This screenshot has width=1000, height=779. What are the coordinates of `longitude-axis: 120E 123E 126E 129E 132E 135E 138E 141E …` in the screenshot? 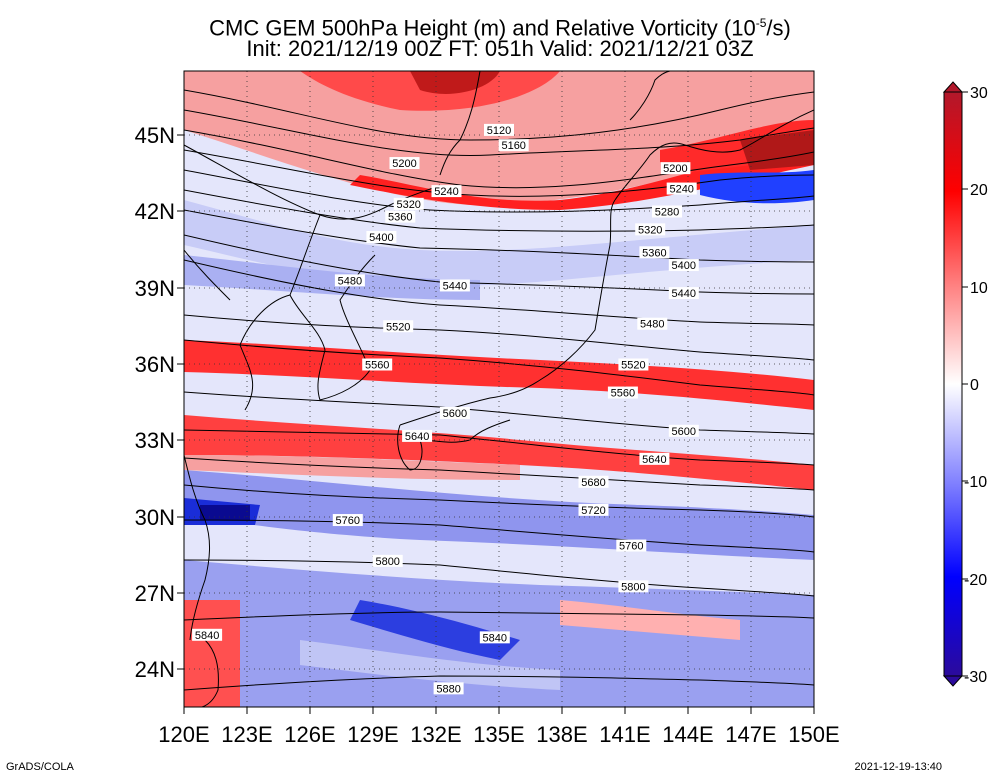 It's located at (499, 727).